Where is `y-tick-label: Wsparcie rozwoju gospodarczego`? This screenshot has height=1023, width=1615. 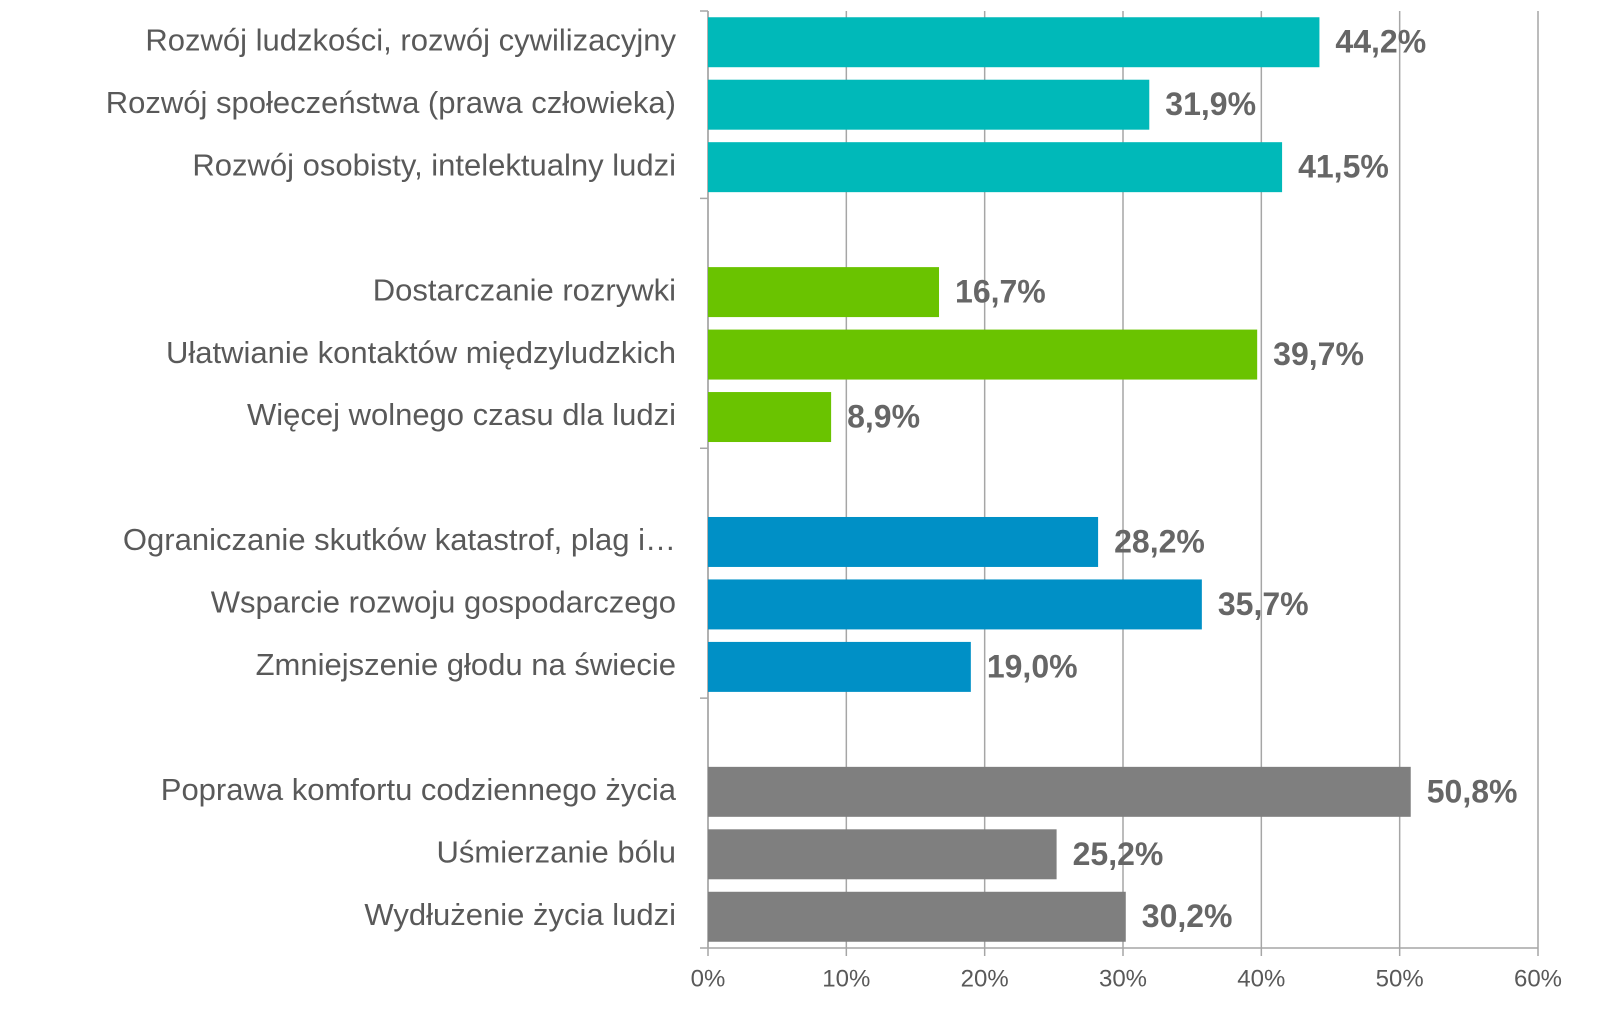
y-tick-label: Wsparcie rozwoju gospodarczego is located at coordinates (443, 602).